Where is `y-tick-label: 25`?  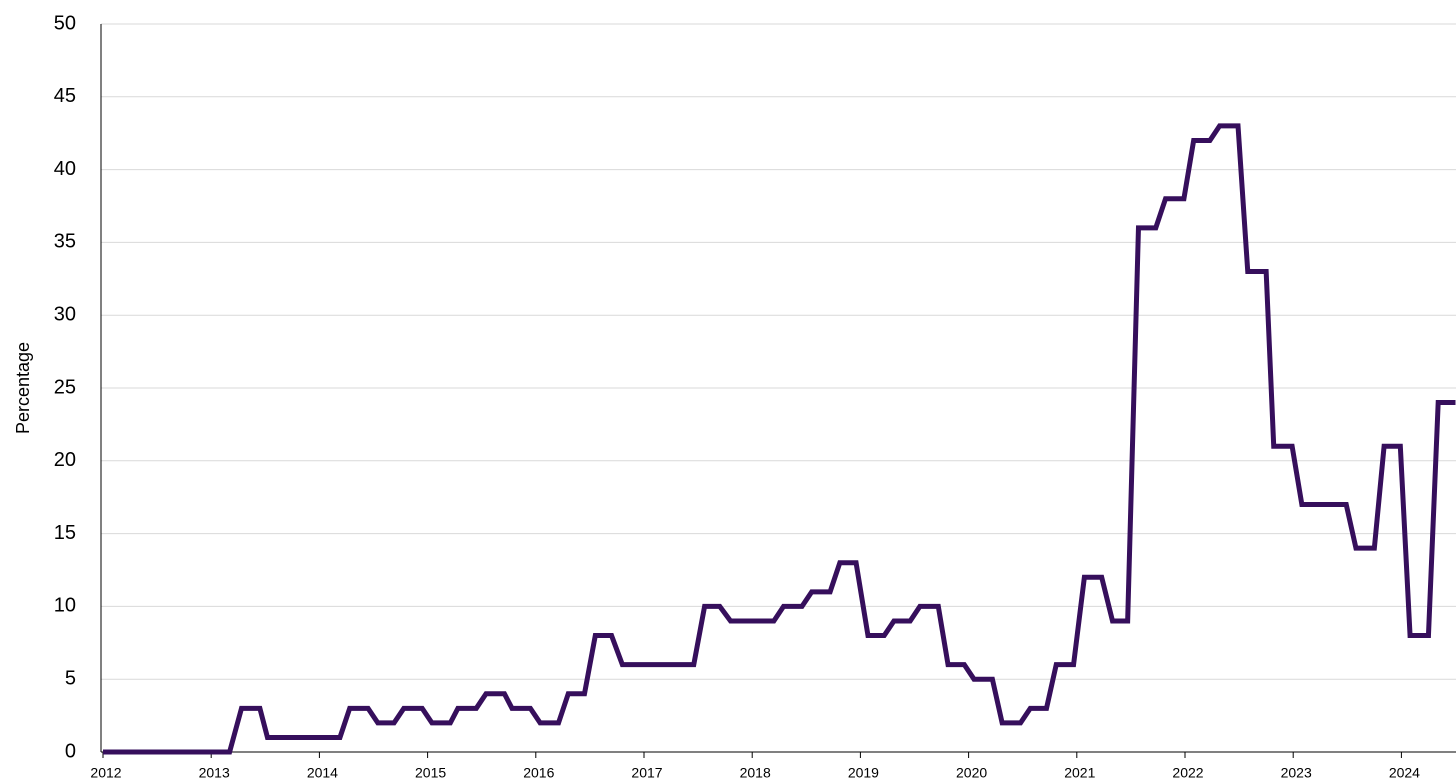 y-tick-label: 25 is located at coordinates (65, 387).